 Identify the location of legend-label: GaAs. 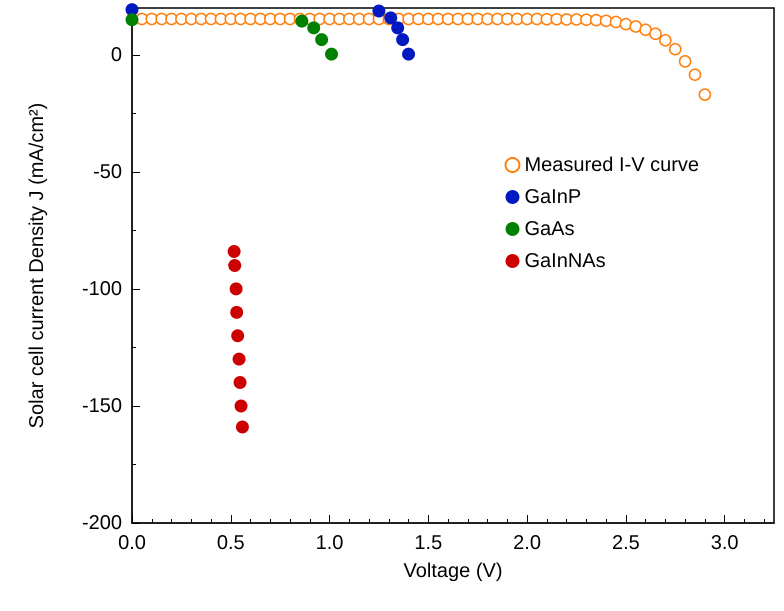
(549, 229).